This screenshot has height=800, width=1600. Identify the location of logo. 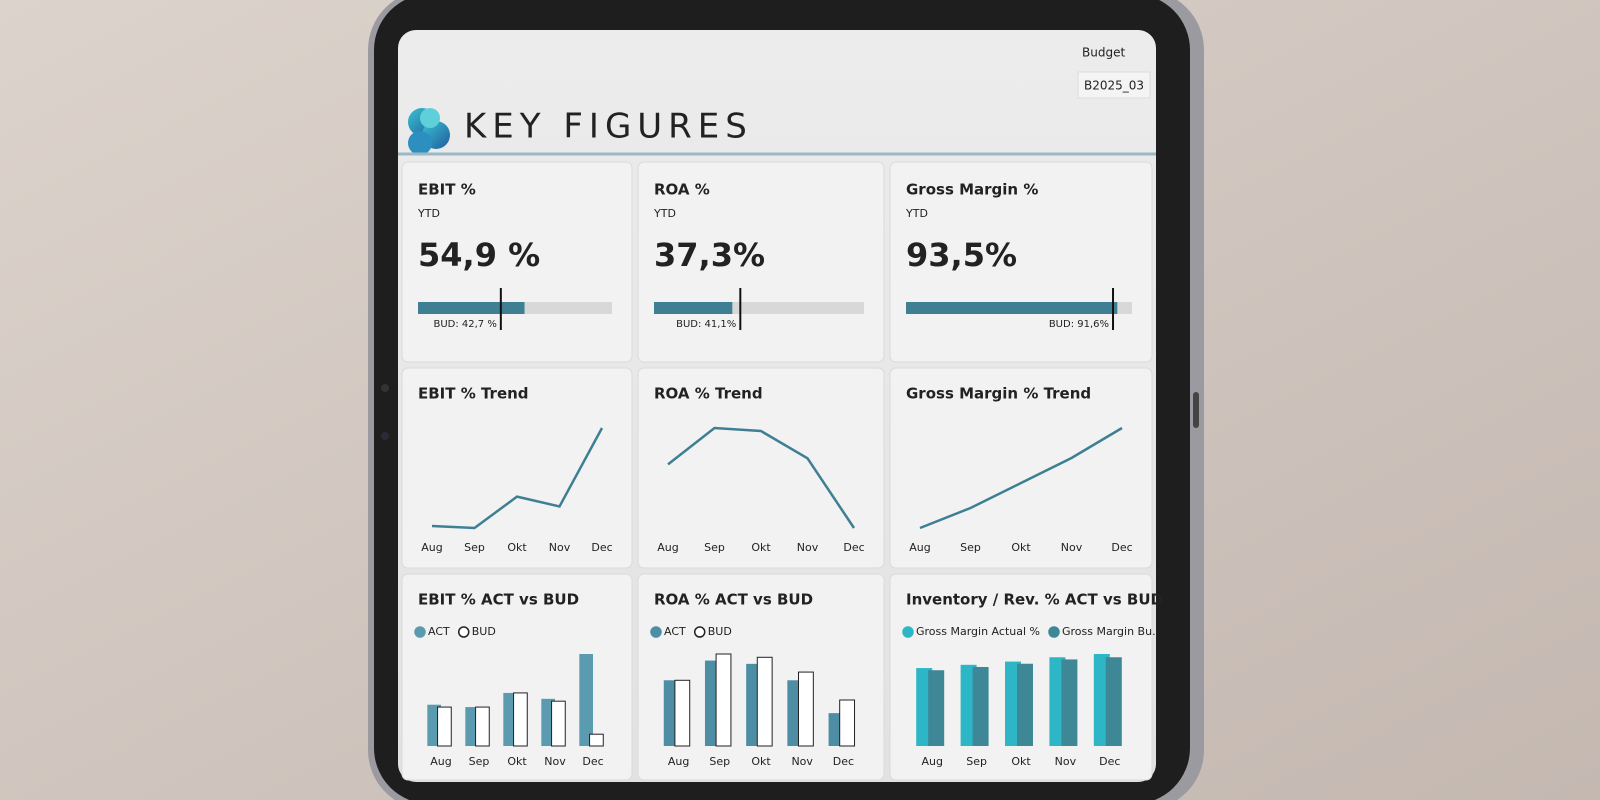
(429, 131).